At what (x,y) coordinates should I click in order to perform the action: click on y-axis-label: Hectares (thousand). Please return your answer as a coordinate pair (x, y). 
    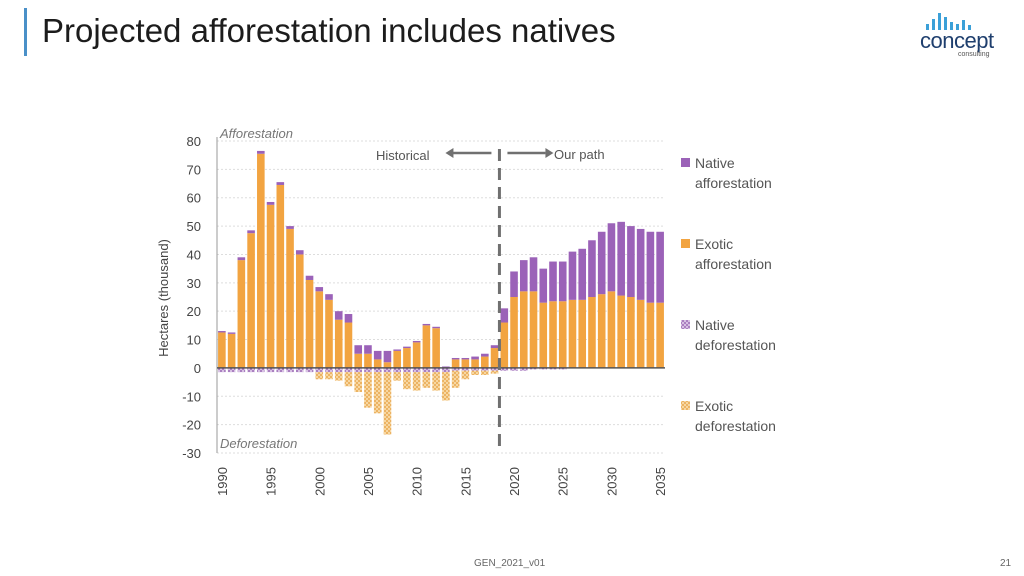
    Looking at the image, I should click on (163, 298).